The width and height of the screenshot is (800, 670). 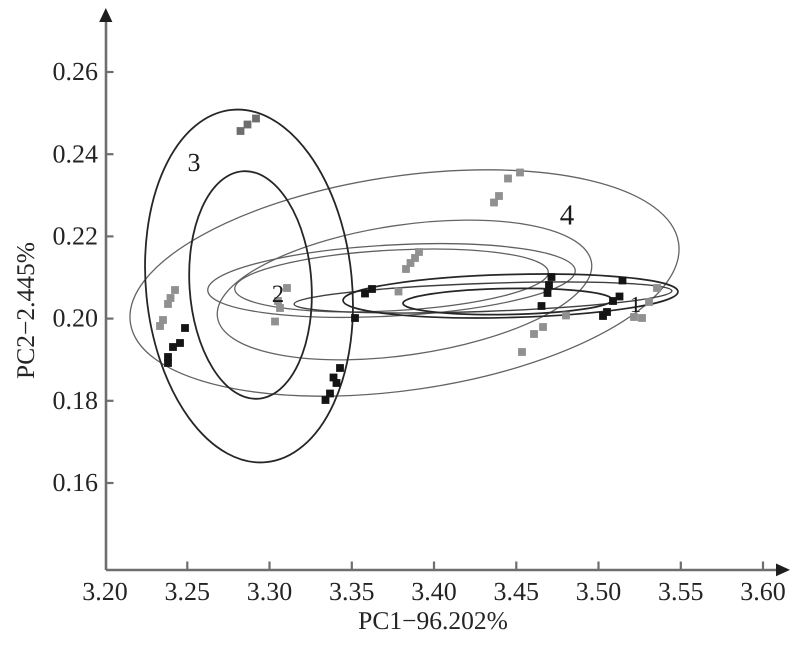 What do you see at coordinates (105, 591) in the screenshot?
I see `svg-text: 3.20` at bounding box center [105, 591].